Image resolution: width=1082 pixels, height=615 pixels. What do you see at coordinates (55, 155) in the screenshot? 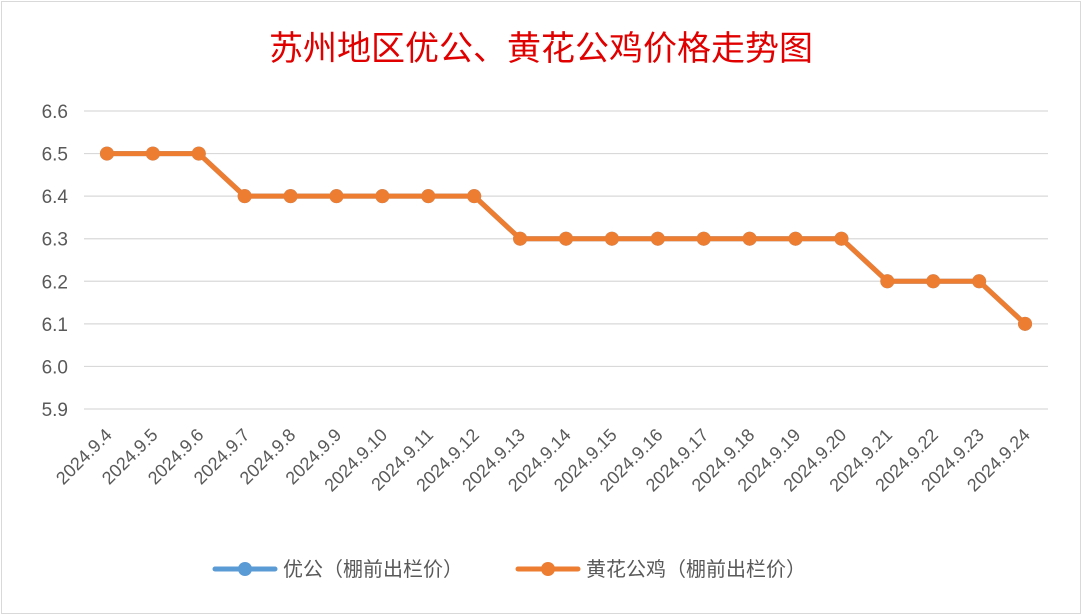
I see `y-tick-label: 6.5` at bounding box center [55, 155].